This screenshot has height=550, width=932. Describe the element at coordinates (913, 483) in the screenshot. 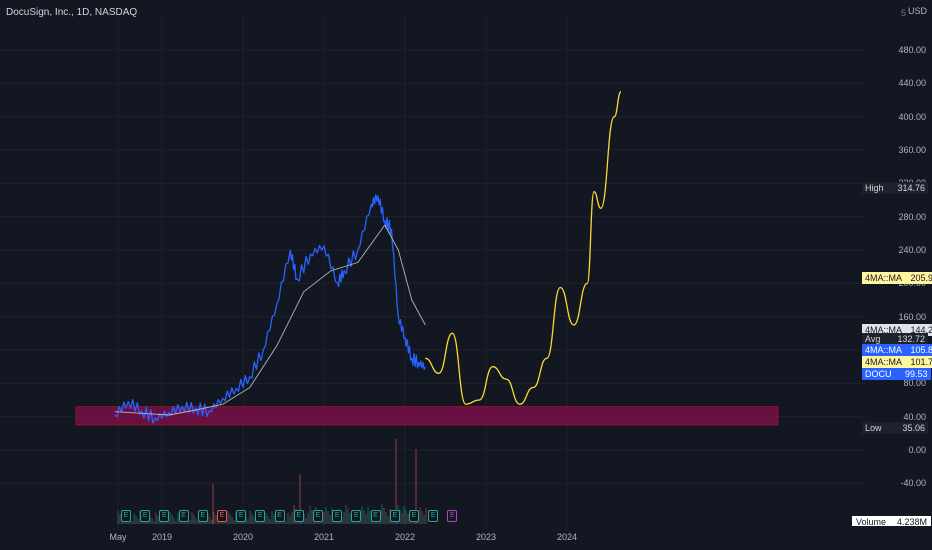

I see `price-tick-label: -40.00` at that location.